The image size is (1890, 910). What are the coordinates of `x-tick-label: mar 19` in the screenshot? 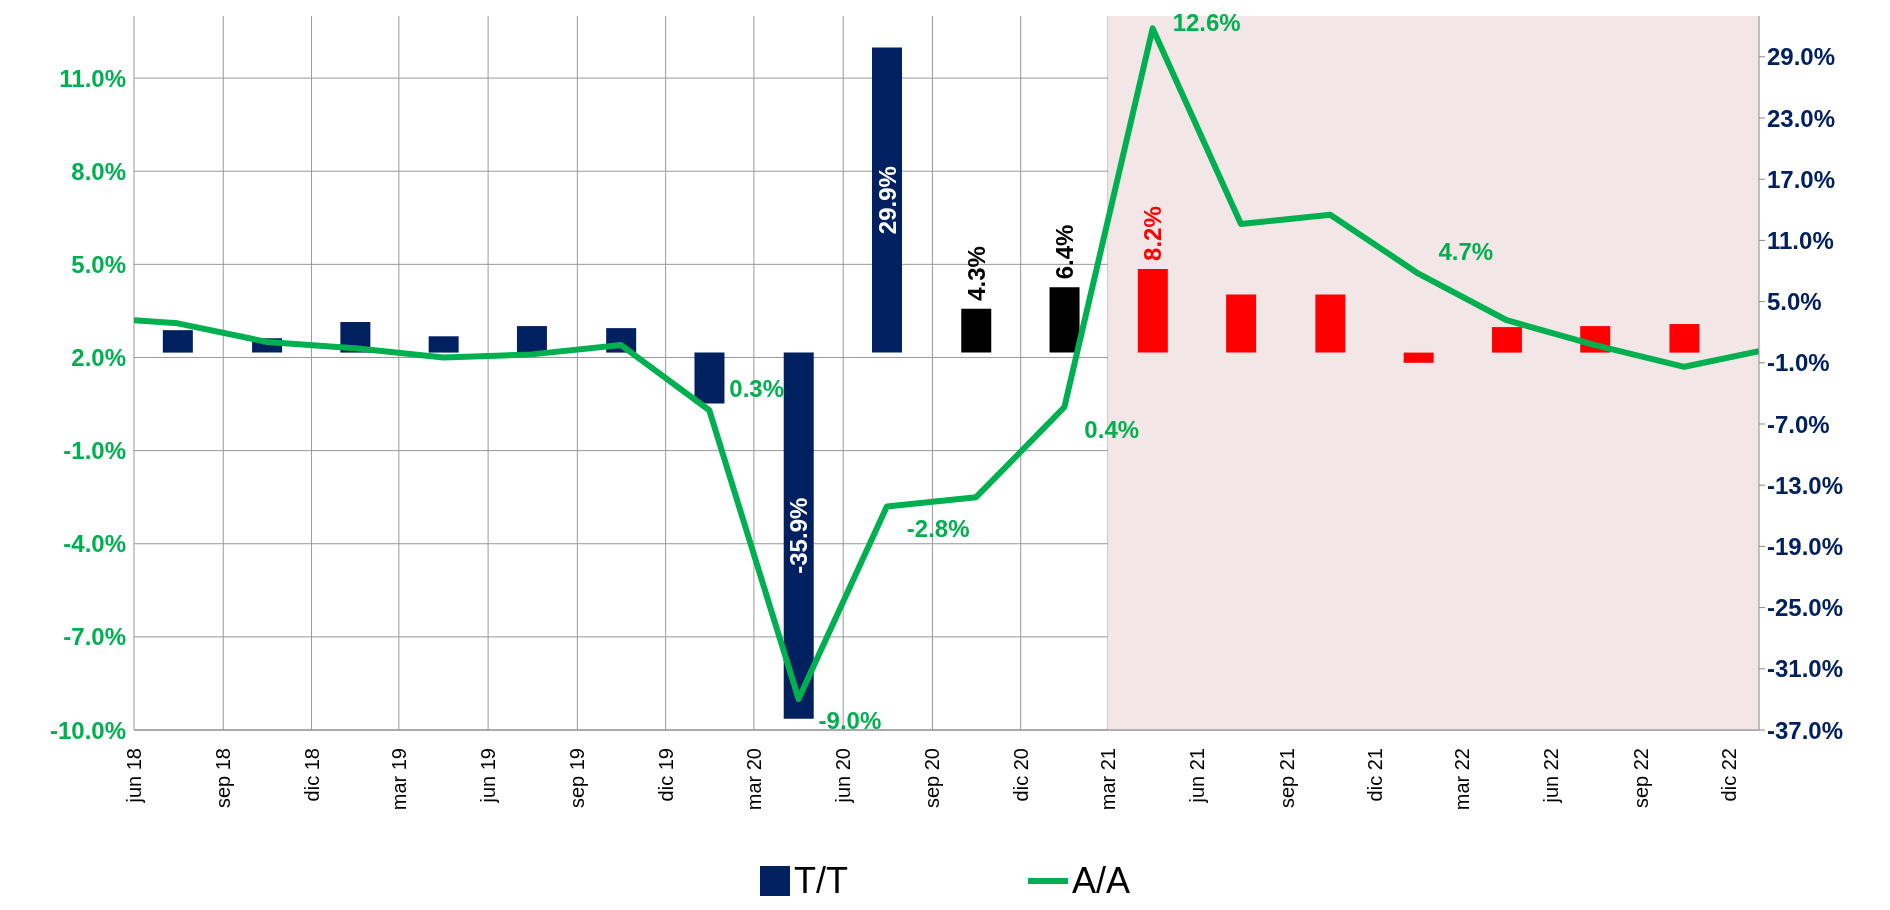 It's located at (398, 779).